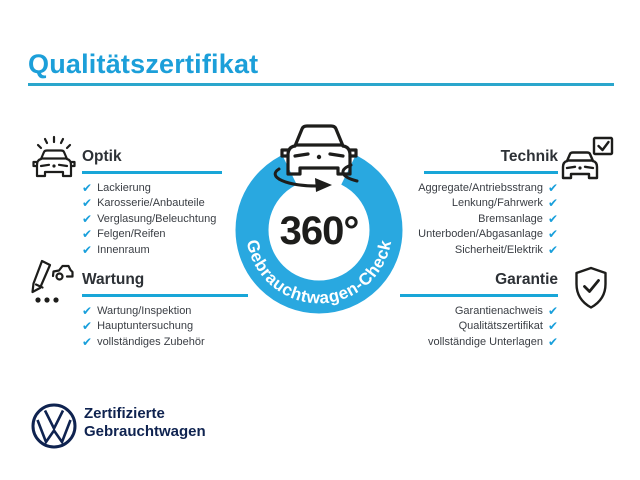 This screenshot has width=640, height=480. I want to click on list-item: ✔ Verglasung/Beleuchtung, so click(187, 219).